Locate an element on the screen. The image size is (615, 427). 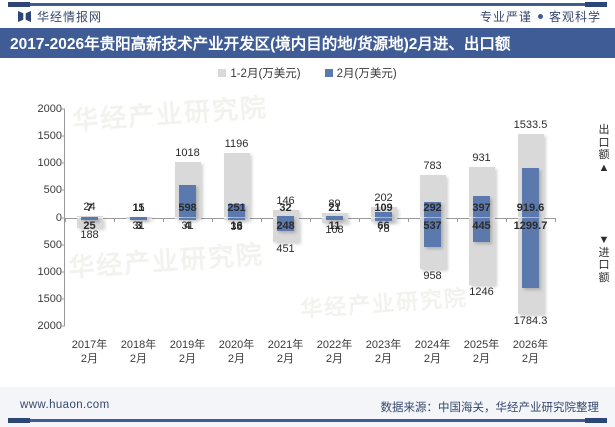
x-axis-label-year: 2025年 is located at coordinates (481, 345).